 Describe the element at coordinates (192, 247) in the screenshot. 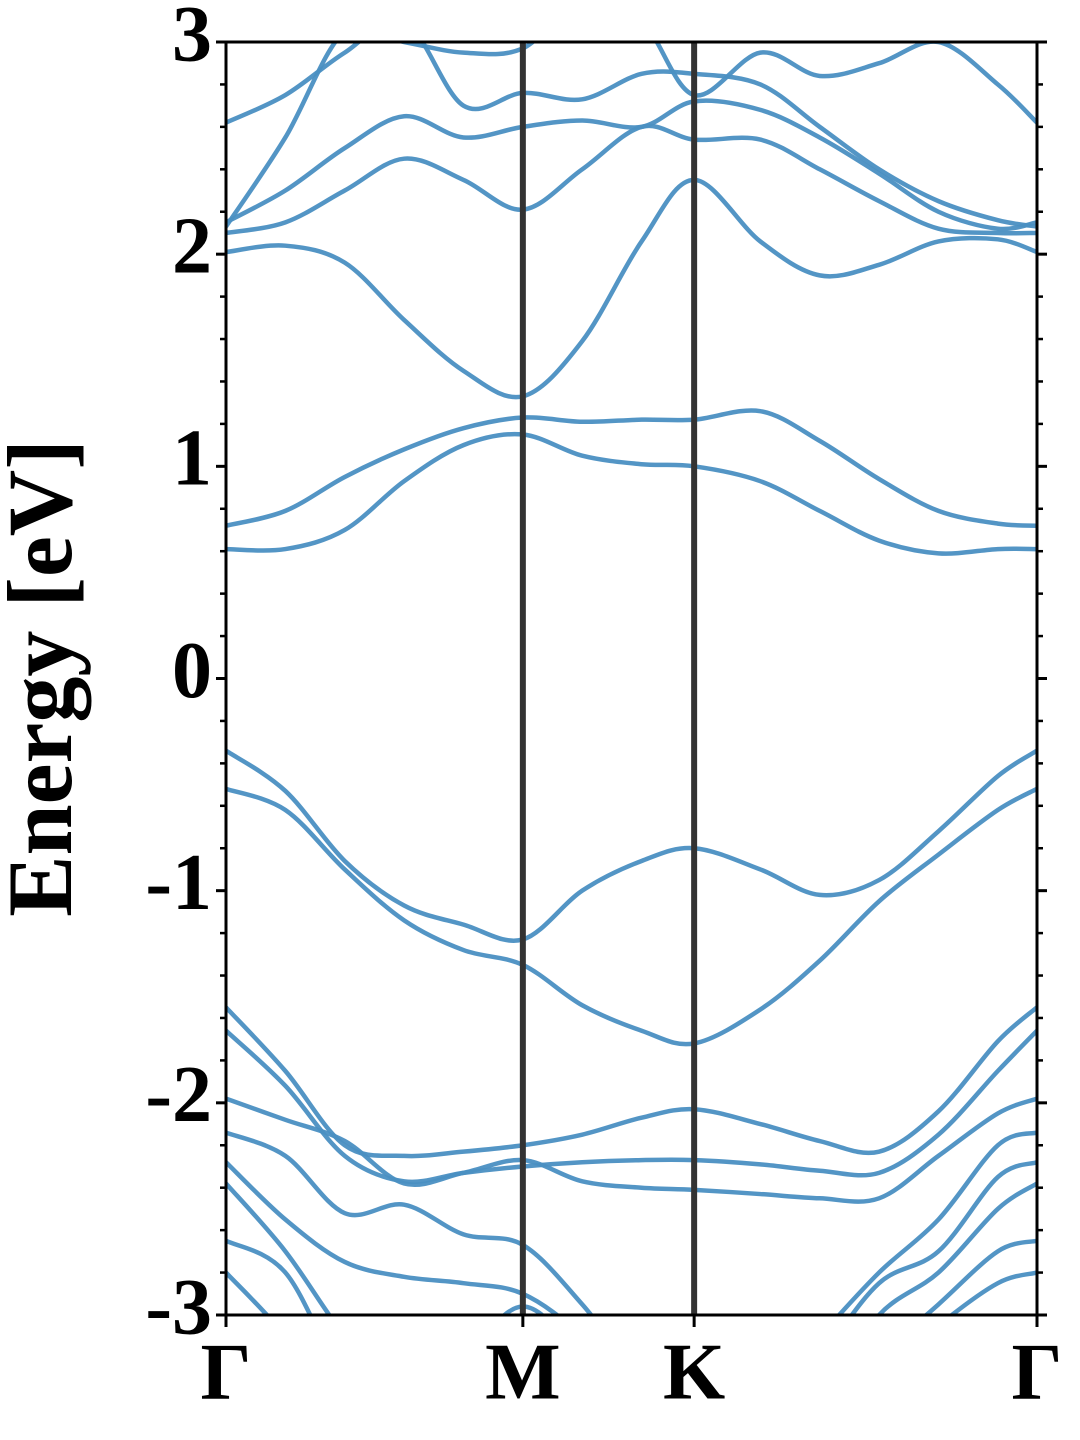

I see `y-tick-label: 2` at that location.